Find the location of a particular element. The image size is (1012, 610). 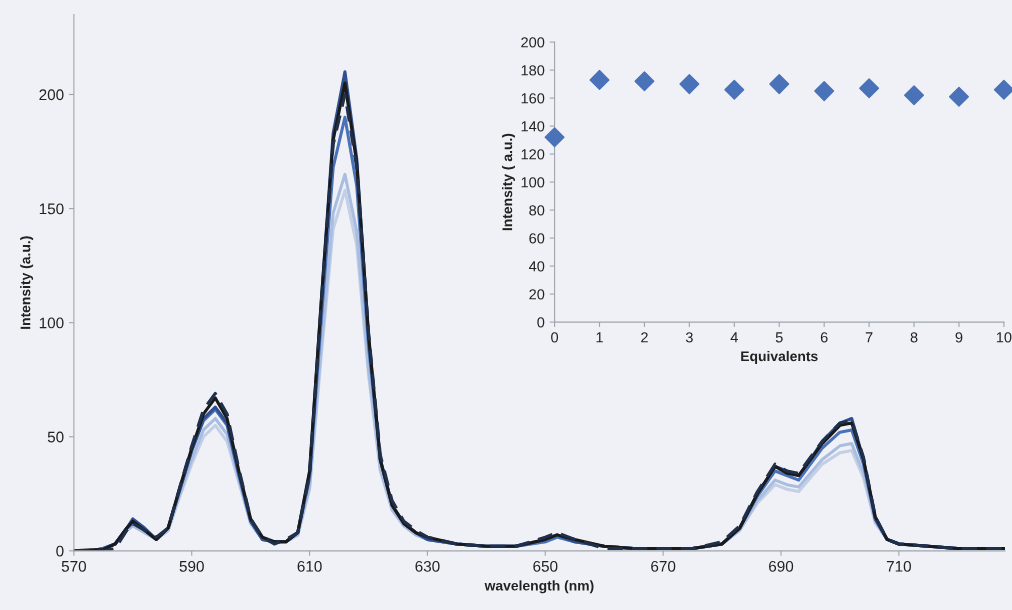

y-tick-label: 40 is located at coordinates (536, 266).